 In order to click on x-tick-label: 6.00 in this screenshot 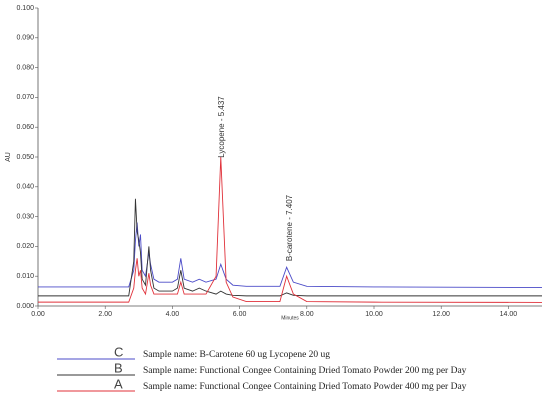, I will do `click(240, 314)`.